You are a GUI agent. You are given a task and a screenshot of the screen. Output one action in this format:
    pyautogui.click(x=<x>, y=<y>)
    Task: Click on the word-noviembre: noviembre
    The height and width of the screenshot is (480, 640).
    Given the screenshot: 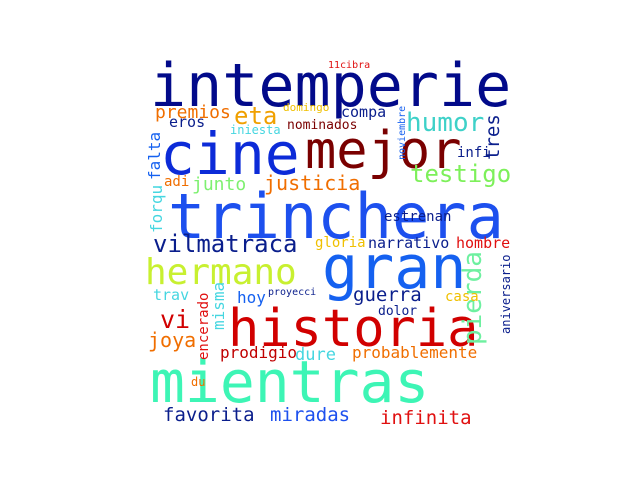 What is the action you would take?
    pyautogui.click(x=402, y=133)
    